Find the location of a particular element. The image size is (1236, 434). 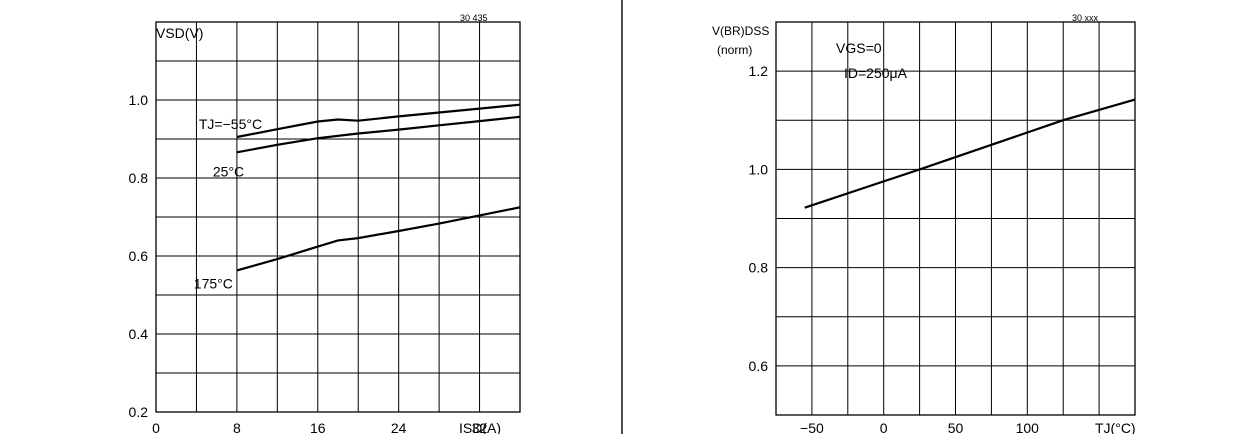

y-tick-label: 0.4 is located at coordinates (139, 334).